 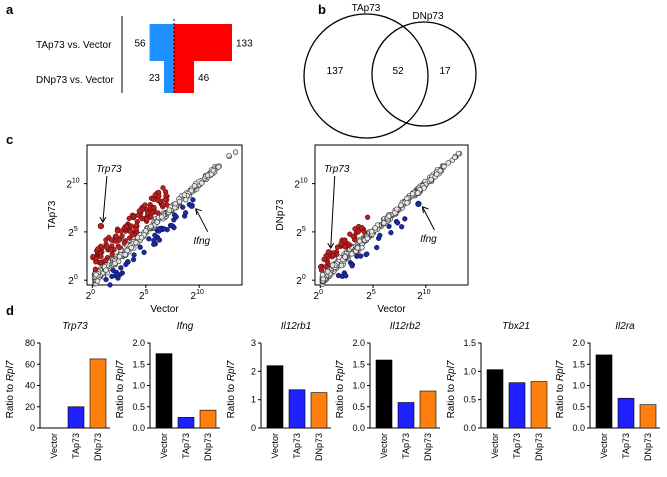 What do you see at coordinates (390, 71) in the screenshot?
I see `panel-b-venn-diagram: TAp73 DNp73 137 52 17` at bounding box center [390, 71].